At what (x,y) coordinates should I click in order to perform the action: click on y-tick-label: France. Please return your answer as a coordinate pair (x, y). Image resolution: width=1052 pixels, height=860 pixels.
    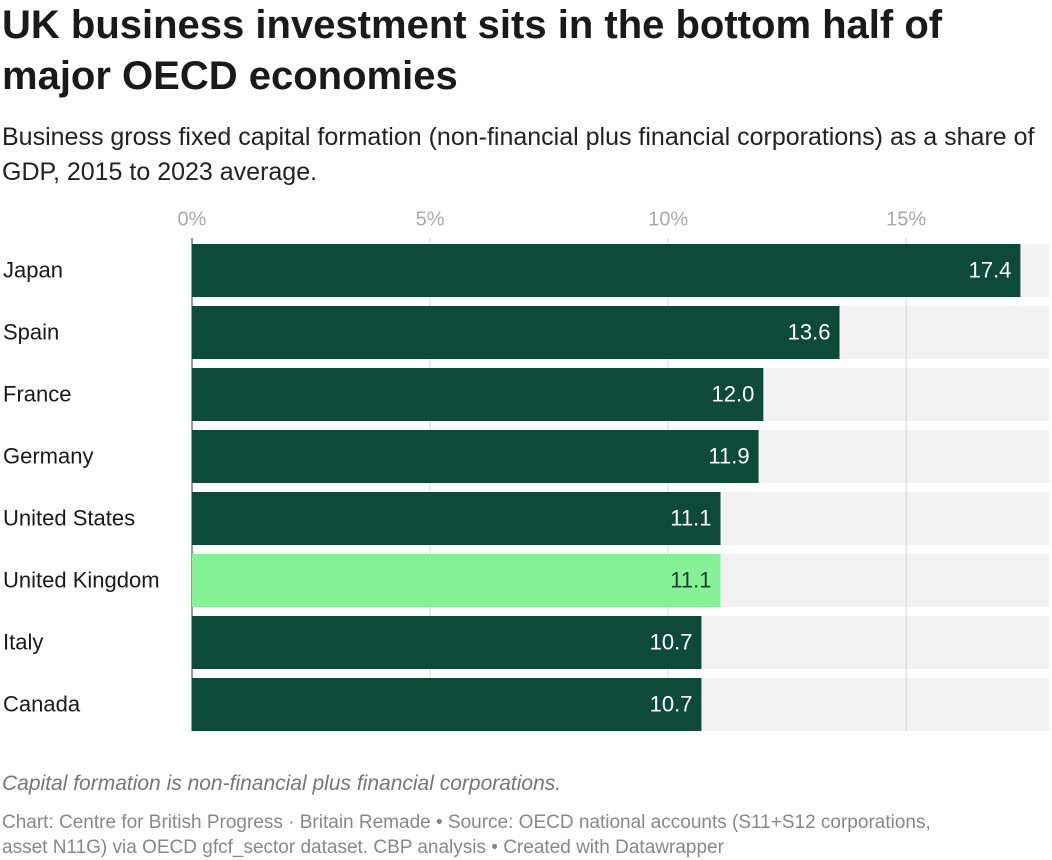
    Looking at the image, I should click on (37, 393).